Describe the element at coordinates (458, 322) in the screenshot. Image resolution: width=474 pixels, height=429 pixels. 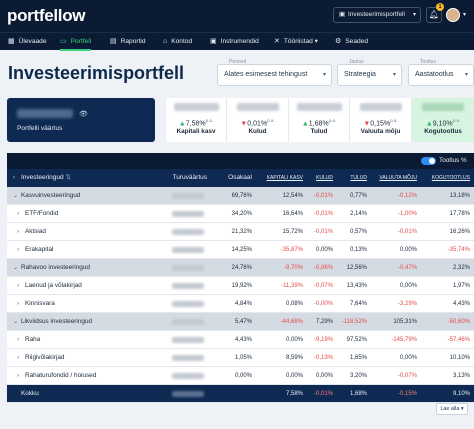
I see `cell-total: -50,60%` at that location.